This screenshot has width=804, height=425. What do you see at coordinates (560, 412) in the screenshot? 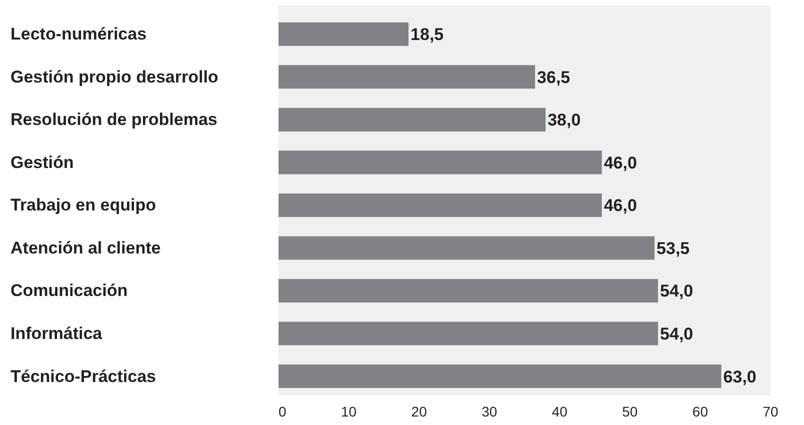
I see `x-tick-label: 40` at bounding box center [560, 412].